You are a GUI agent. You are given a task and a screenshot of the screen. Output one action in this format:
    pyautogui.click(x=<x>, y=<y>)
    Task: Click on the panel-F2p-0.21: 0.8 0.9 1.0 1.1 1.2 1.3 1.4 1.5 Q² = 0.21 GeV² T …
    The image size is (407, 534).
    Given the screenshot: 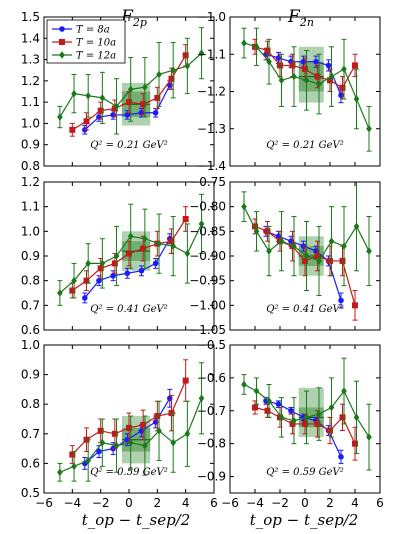 What is the action you would take?
    pyautogui.click(x=118, y=91)
    